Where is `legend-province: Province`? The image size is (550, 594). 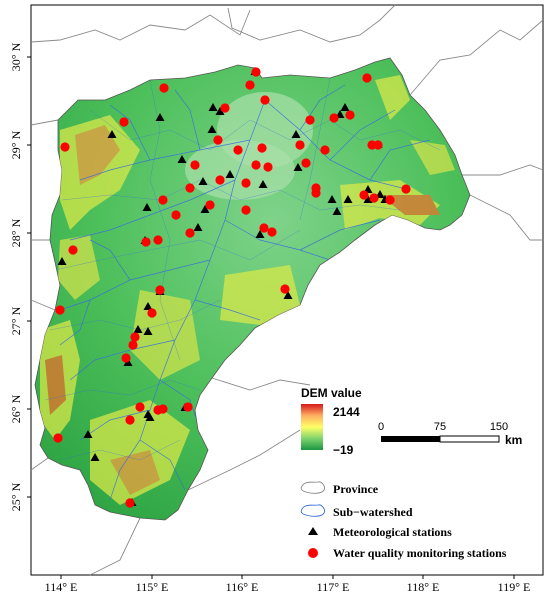 legend-province: Province is located at coordinates (356, 489).